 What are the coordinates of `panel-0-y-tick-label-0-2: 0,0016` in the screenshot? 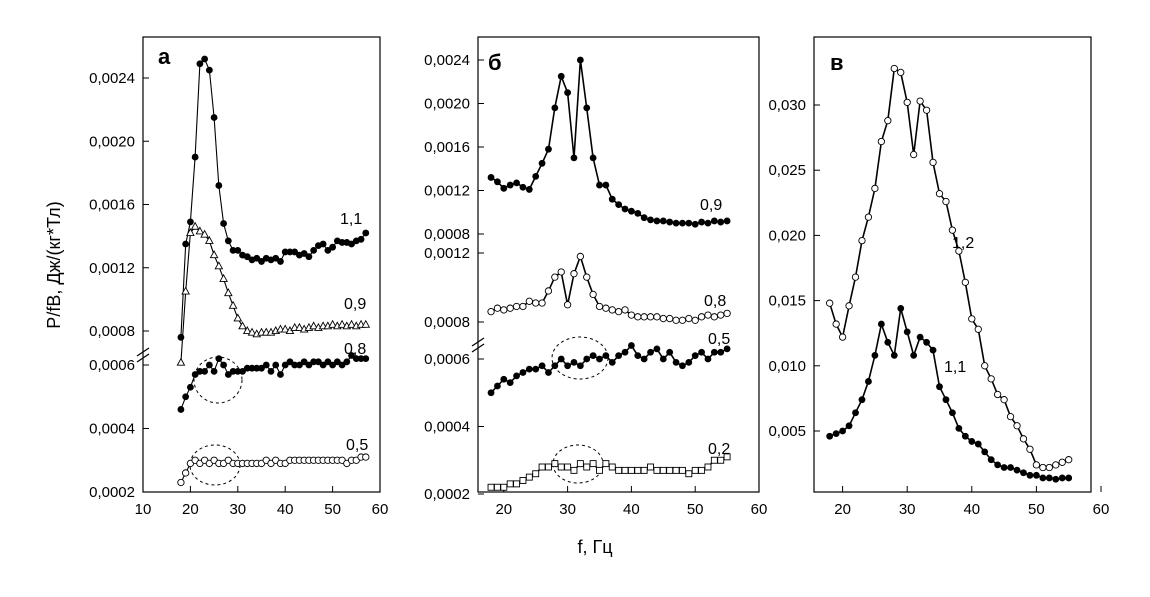 It's located at (112, 205).